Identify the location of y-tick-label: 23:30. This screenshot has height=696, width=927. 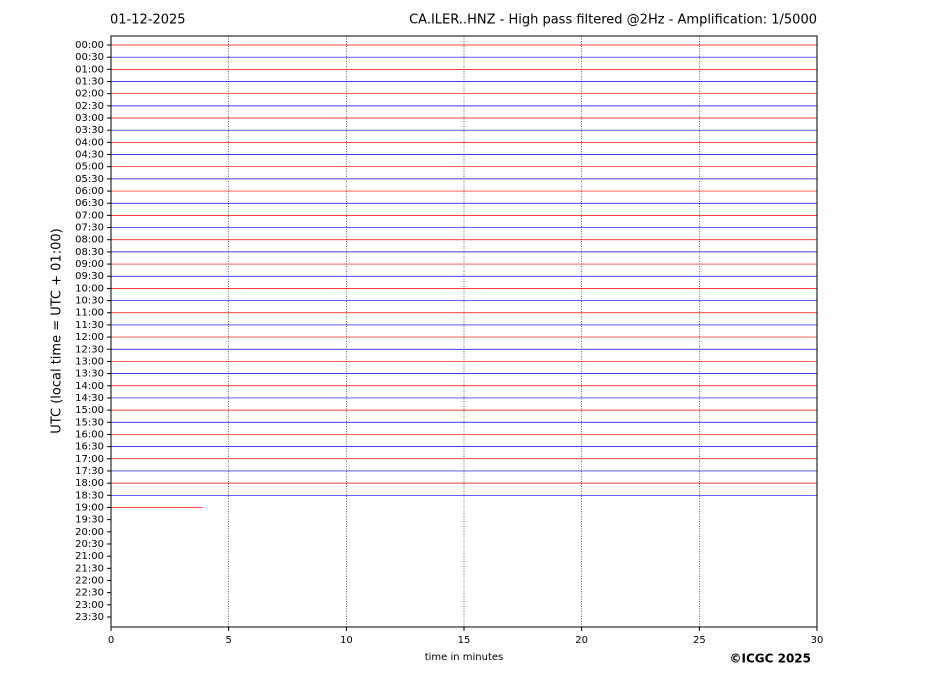
(89, 617).